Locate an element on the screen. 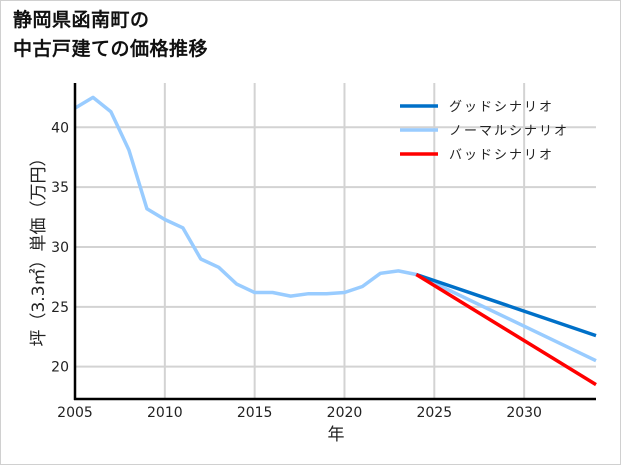  x-tick-label: 2025 is located at coordinates (434, 413).